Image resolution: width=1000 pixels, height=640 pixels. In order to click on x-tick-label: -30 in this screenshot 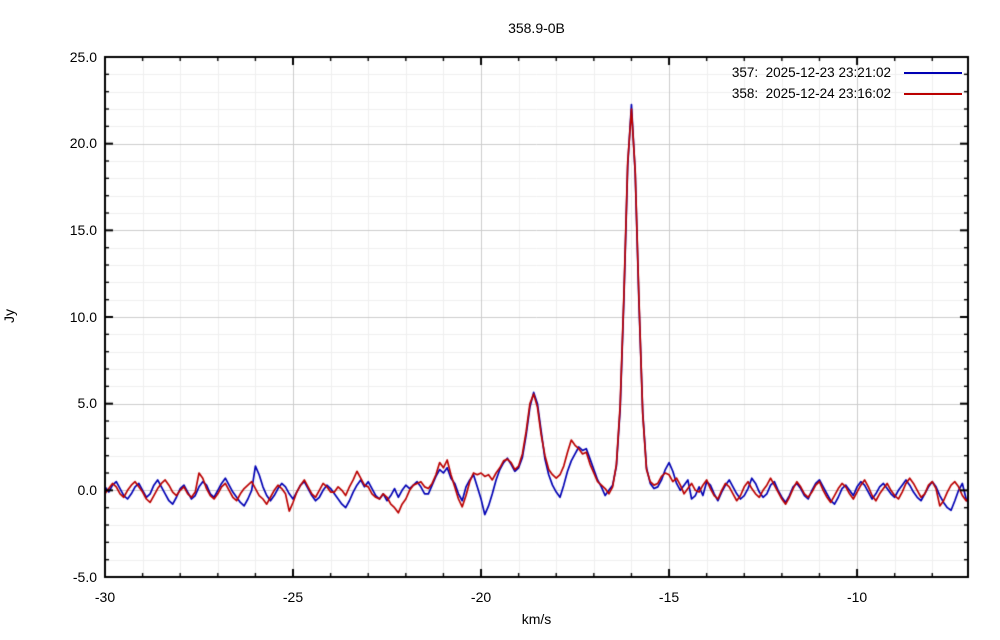, I will do `click(105, 597)`.